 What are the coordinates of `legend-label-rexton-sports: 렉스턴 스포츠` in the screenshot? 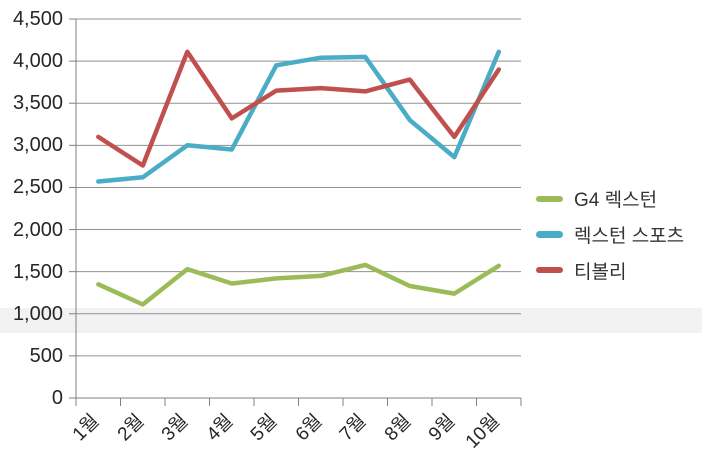 It's located at (629, 237).